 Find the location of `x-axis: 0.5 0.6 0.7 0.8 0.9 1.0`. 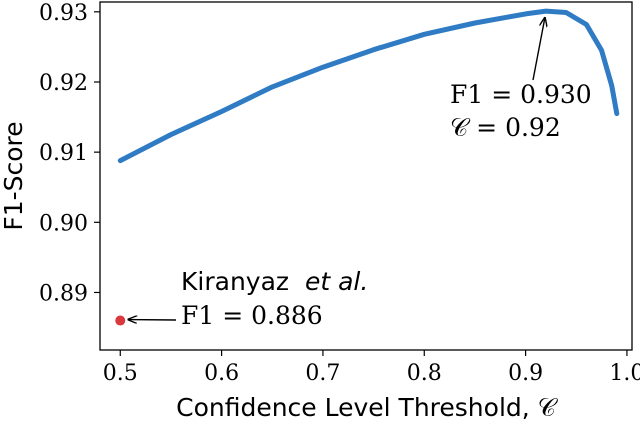

x-axis: 0.5 0.6 0.7 0.8 0.9 1.0 is located at coordinates (371, 368).